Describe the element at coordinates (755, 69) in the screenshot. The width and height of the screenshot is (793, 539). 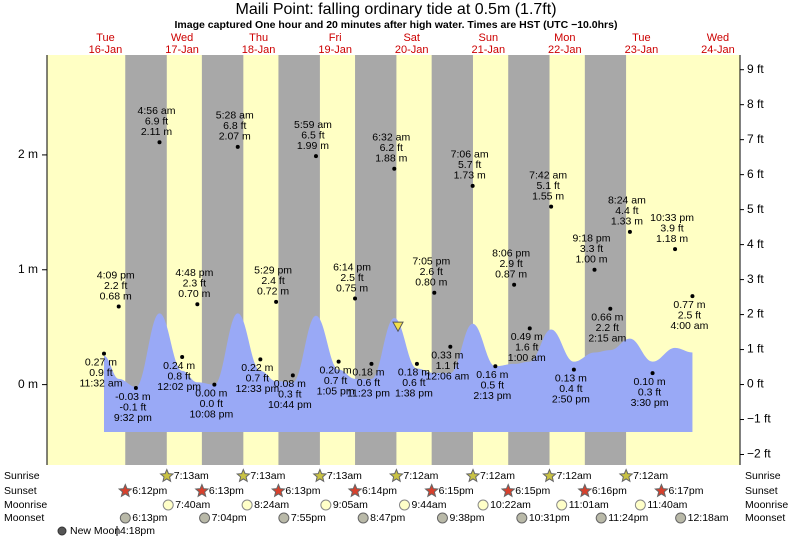
I see `y2-tick-label: 9 ft` at that location.